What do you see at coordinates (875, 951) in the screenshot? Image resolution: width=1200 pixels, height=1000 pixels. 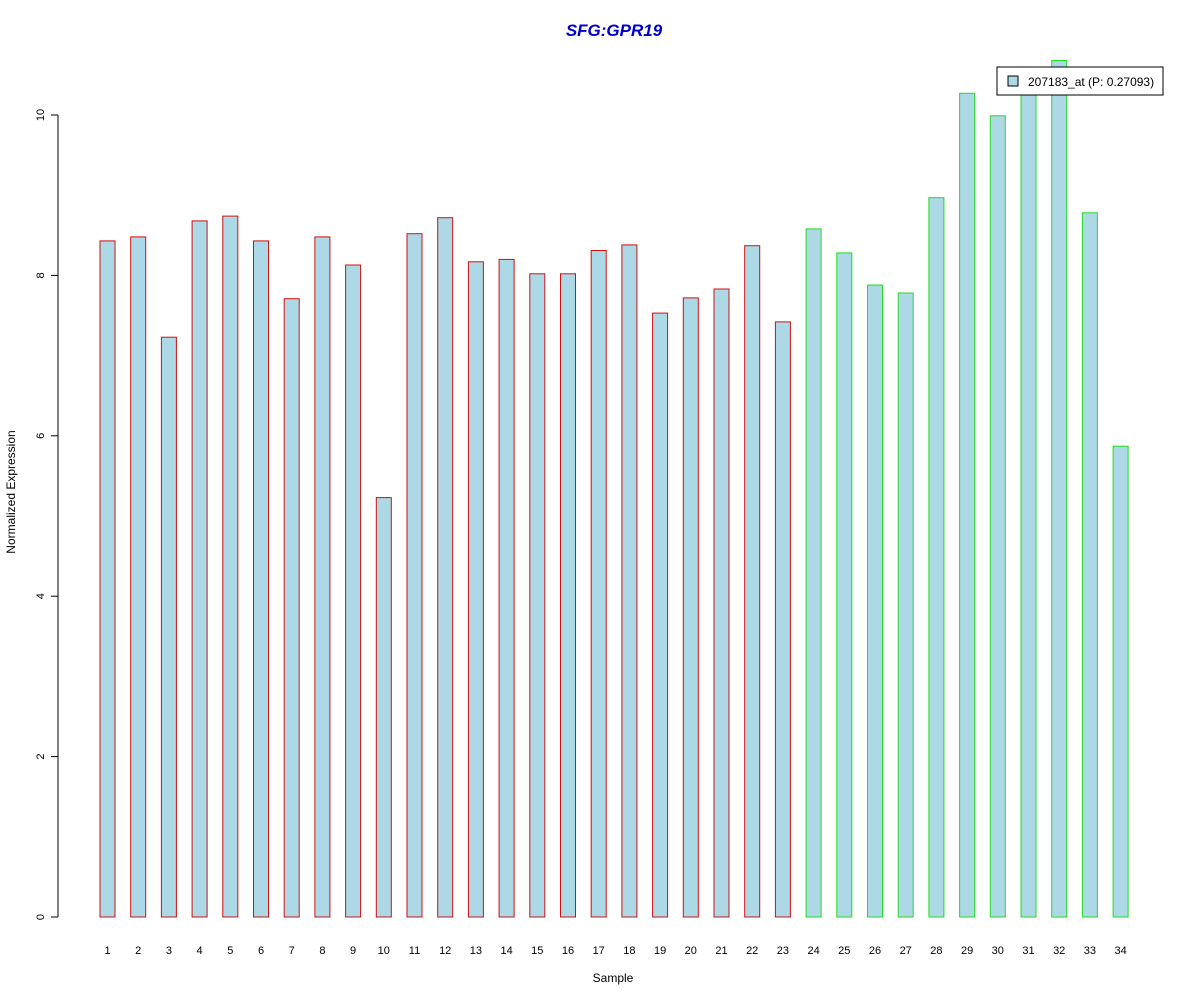 I see `x-tick-label: 26` at bounding box center [875, 951].